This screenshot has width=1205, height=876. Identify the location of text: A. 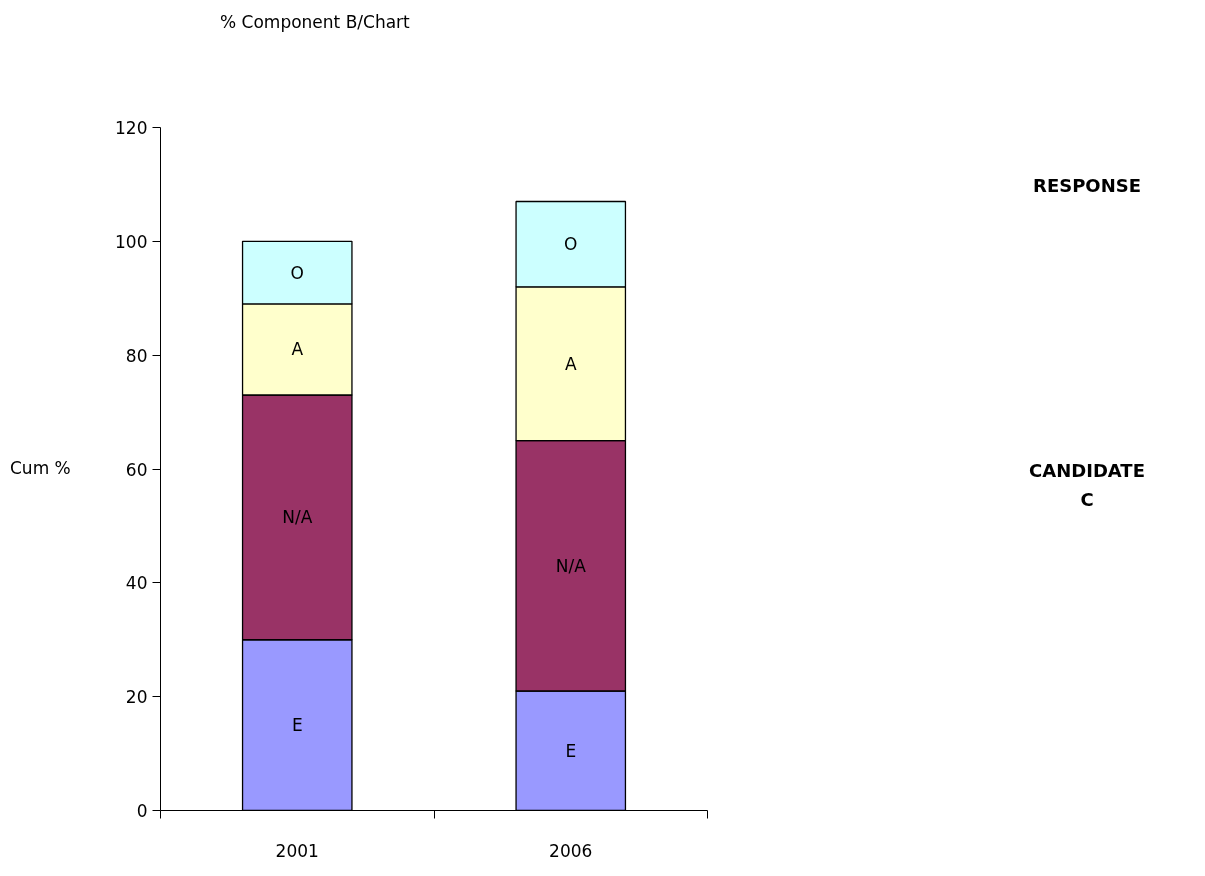
(570, 363).